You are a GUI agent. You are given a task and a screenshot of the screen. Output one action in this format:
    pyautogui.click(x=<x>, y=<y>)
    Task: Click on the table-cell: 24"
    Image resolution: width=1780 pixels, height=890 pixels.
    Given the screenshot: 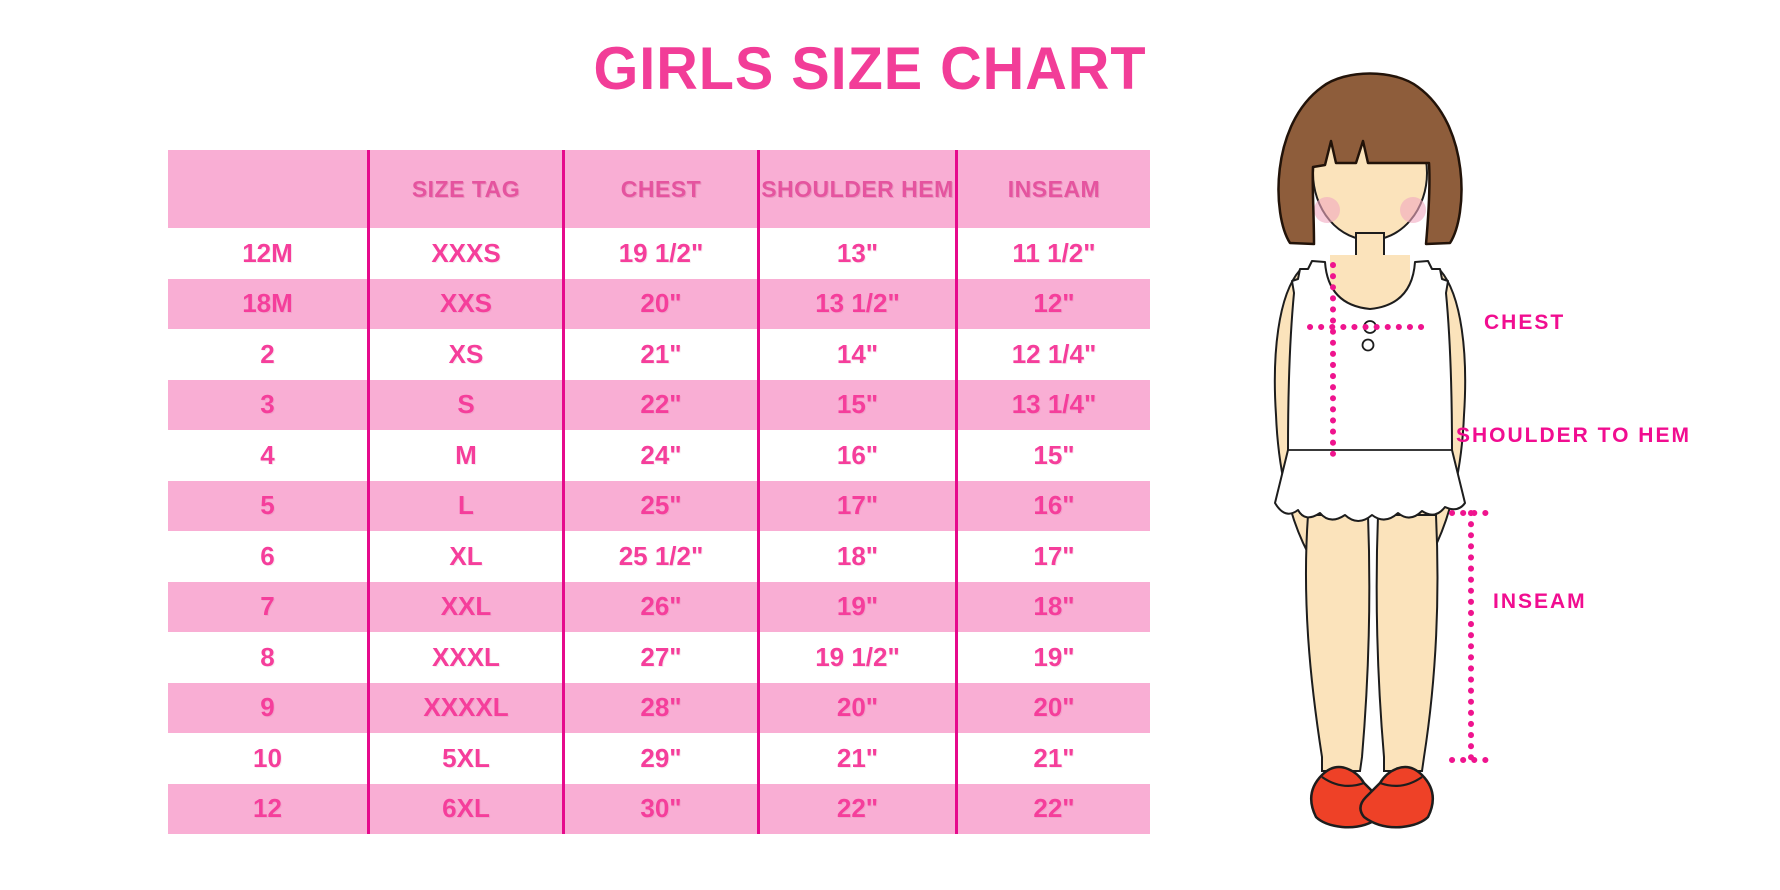 What is the action you would take?
    pyautogui.click(x=659, y=455)
    